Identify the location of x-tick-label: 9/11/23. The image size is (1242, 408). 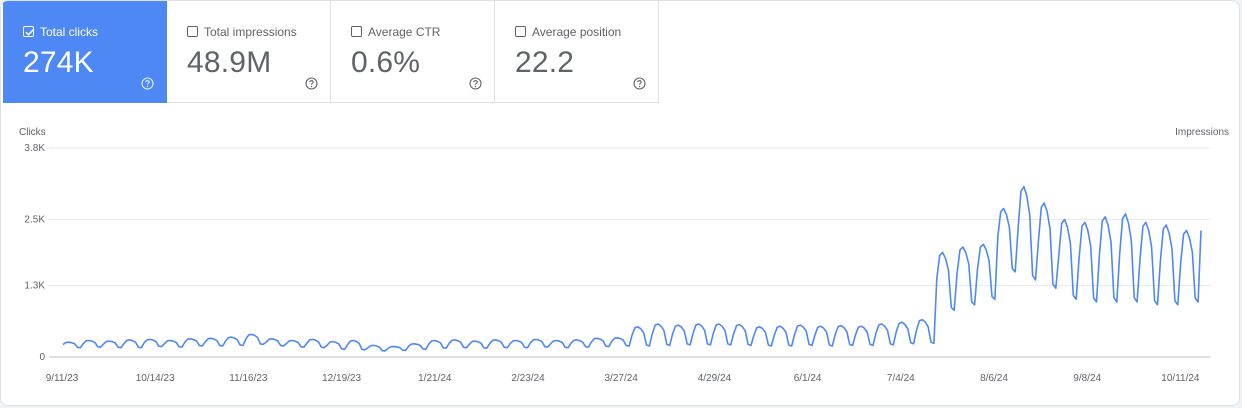
(62, 378).